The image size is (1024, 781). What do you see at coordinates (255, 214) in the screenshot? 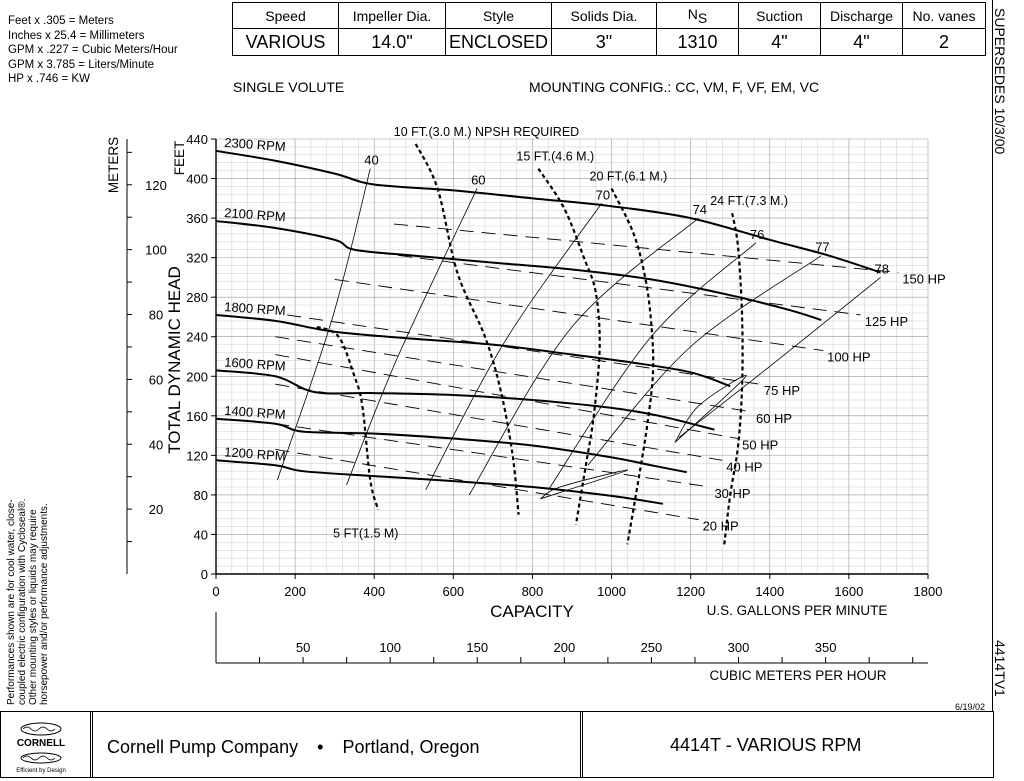
I see `rpm-label: 2100 RPM` at bounding box center [255, 214].